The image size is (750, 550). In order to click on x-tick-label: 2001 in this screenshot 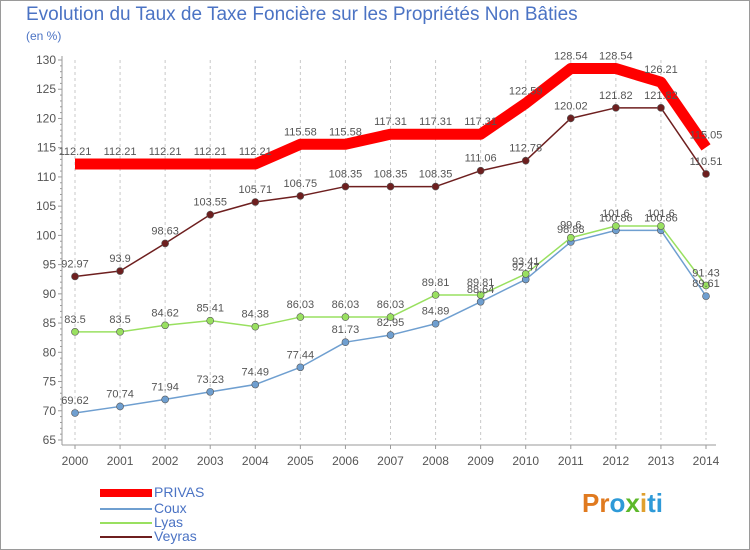, I will do `click(120, 461)`.